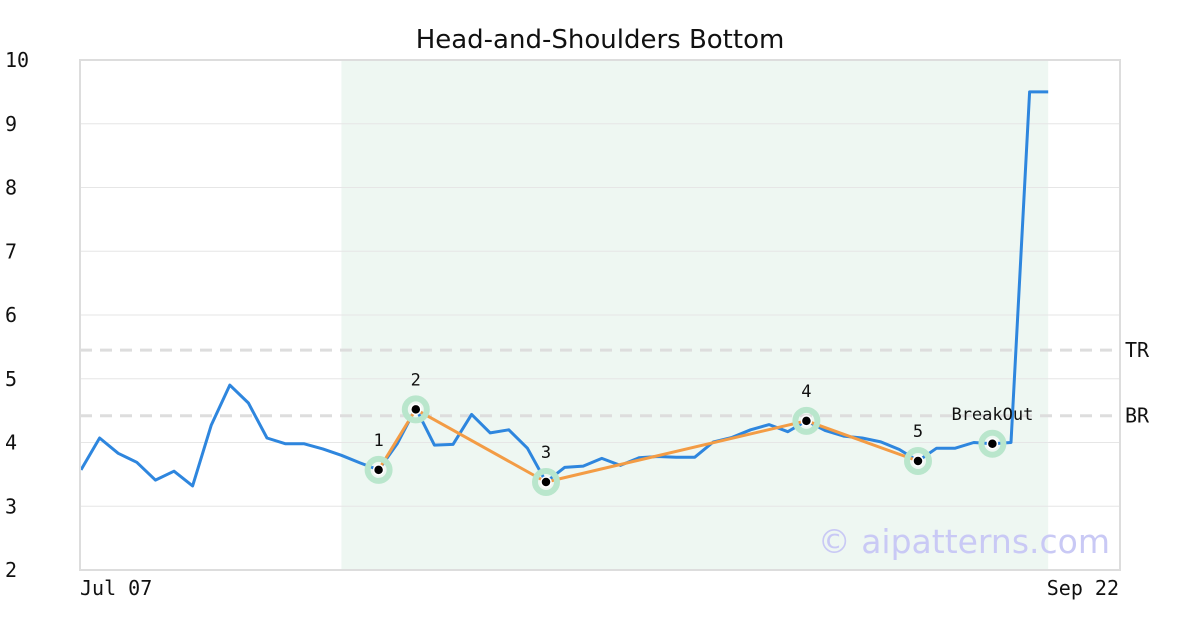 This screenshot has height=630, width=1200. I want to click on y-tick-label: 9, so click(11, 124).